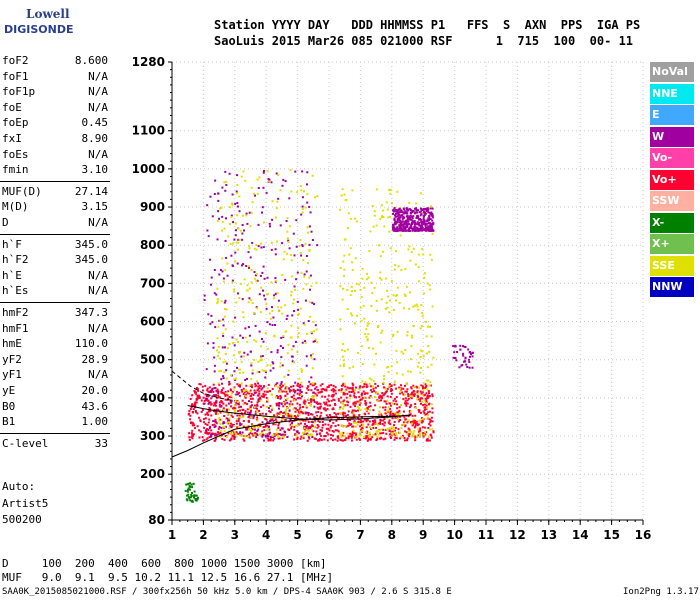  Describe the element at coordinates (55, 433) in the screenshot. I see `param-separator` at that location.